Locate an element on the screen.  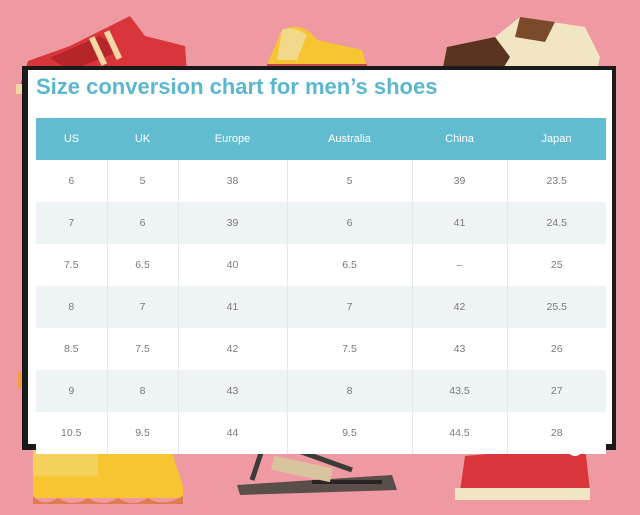
cell-china: – is located at coordinates (460, 265).